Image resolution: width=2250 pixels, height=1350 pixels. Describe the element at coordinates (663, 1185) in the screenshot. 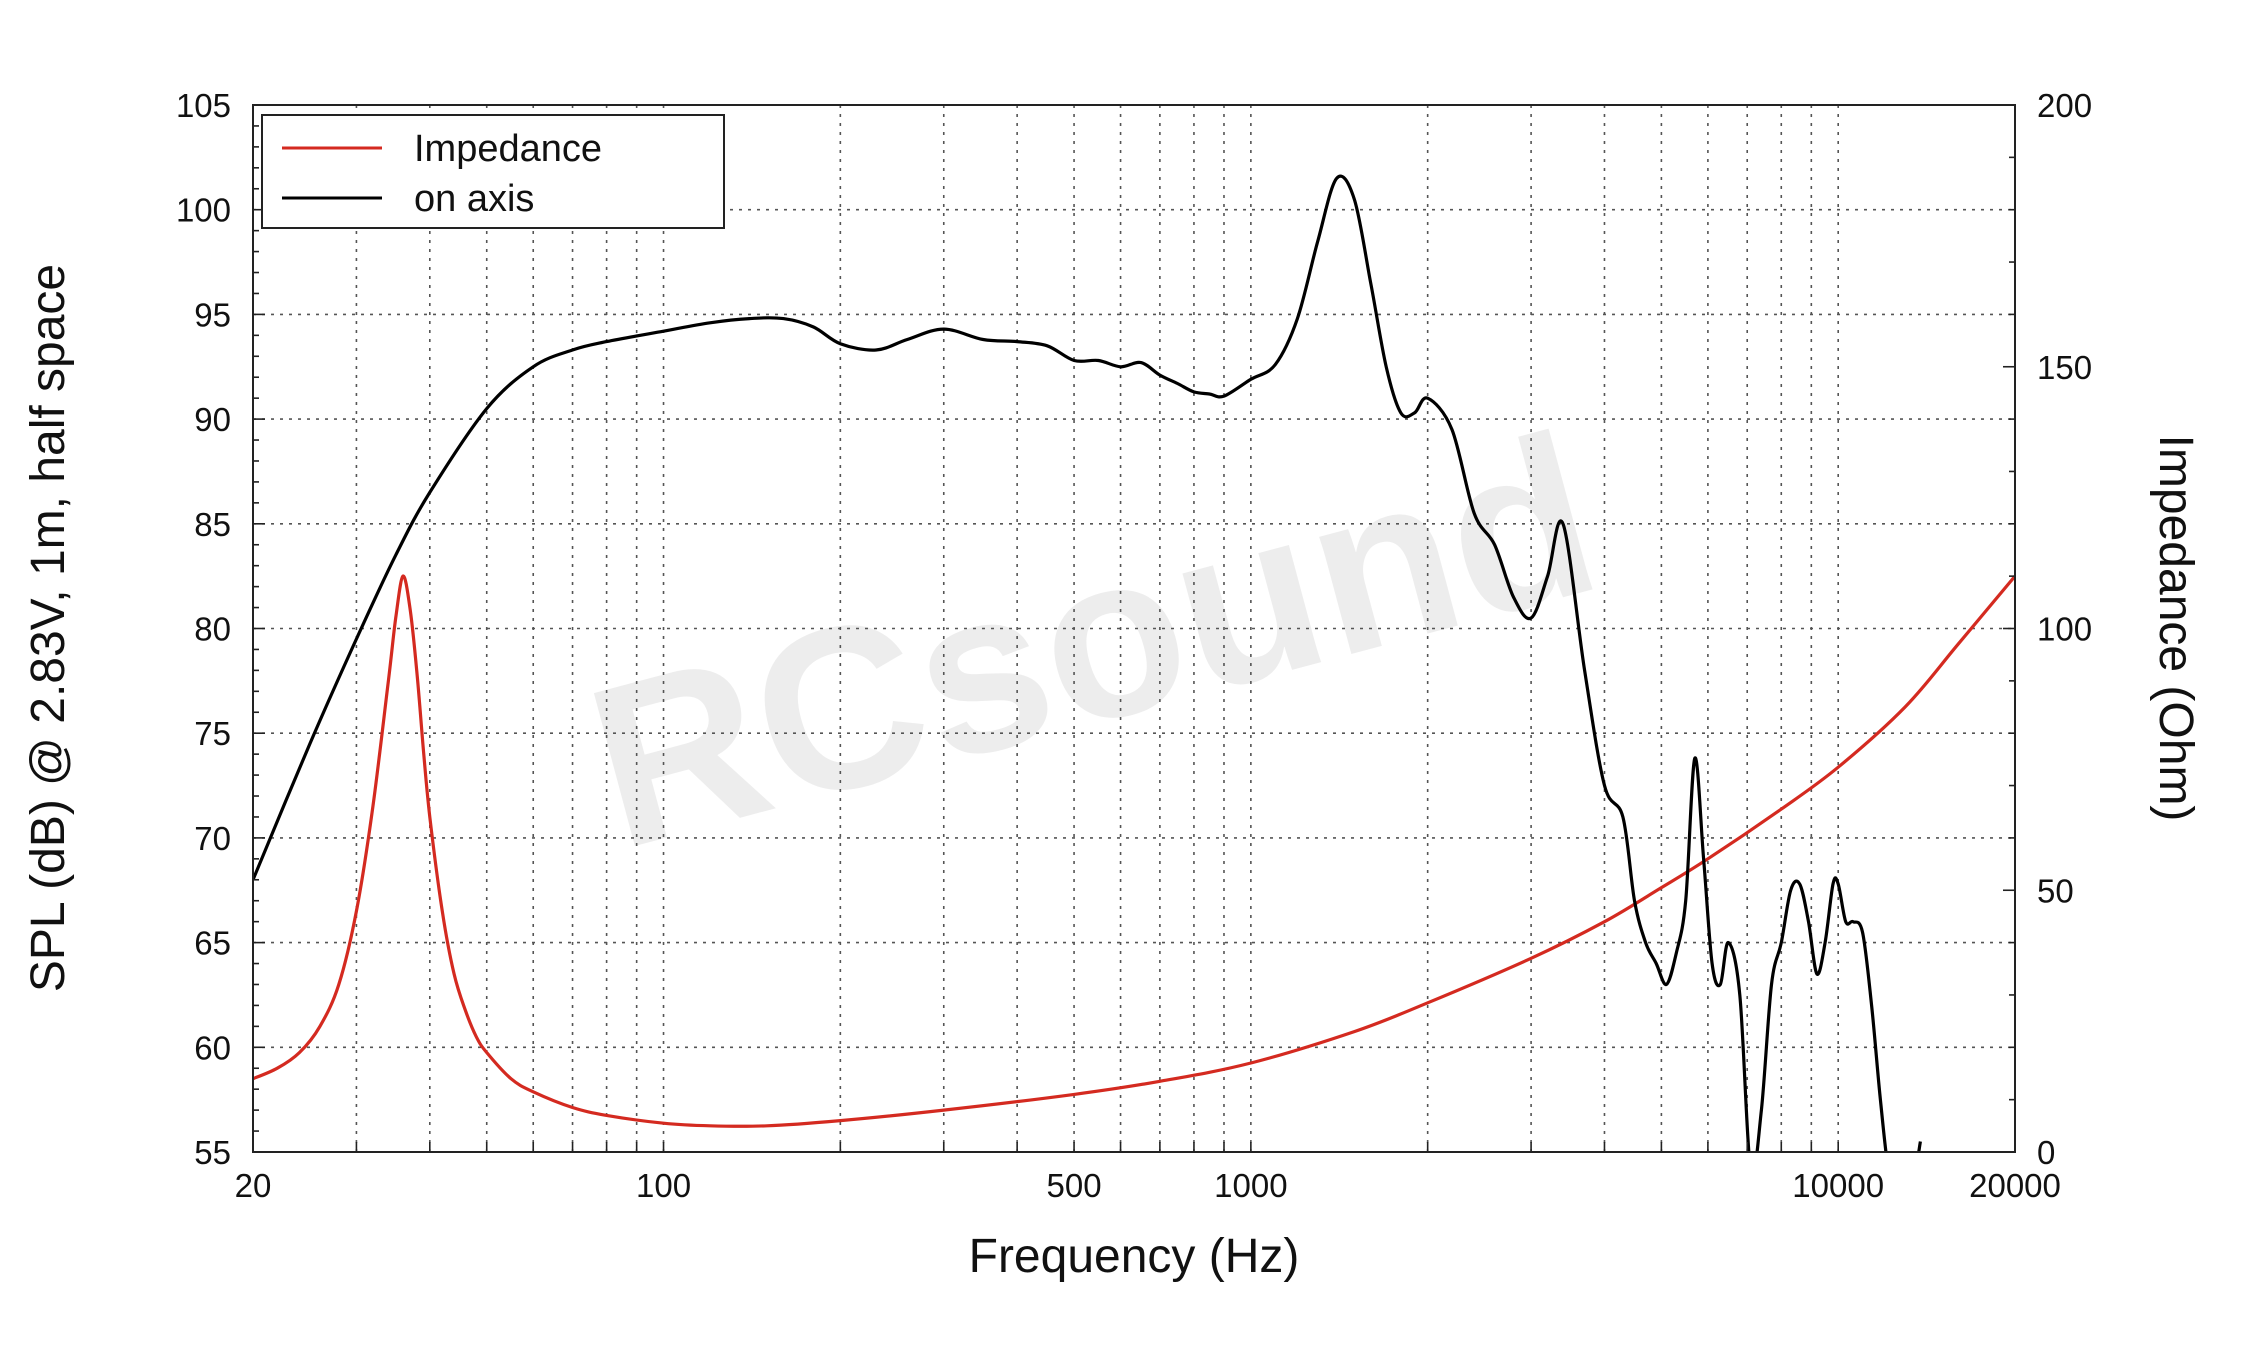

I see `x-tick-label: 100` at that location.